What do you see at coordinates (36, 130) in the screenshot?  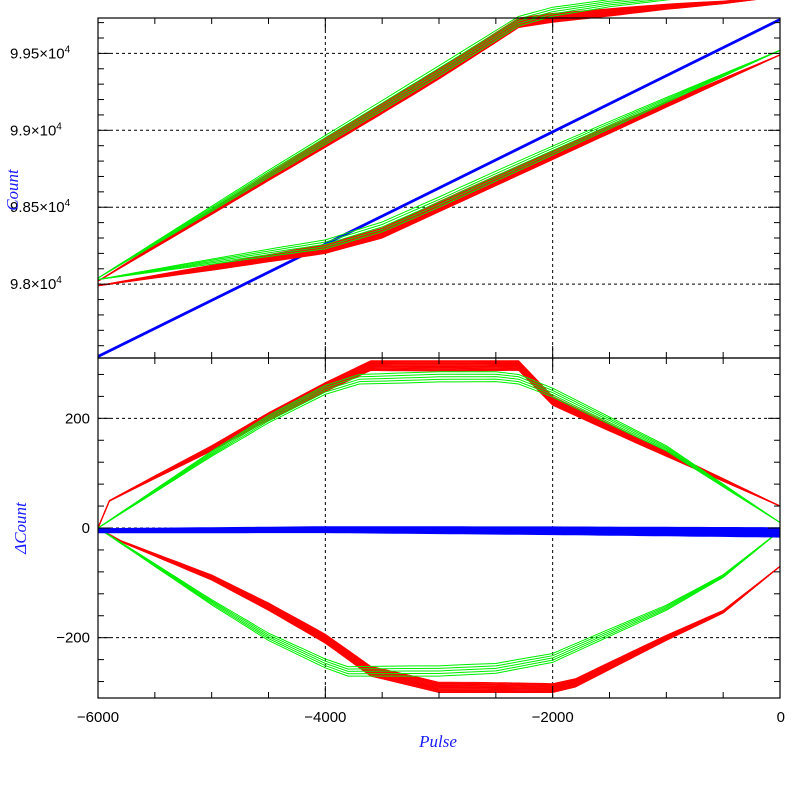 I see `y-tick-label: 9.9×104` at bounding box center [36, 130].